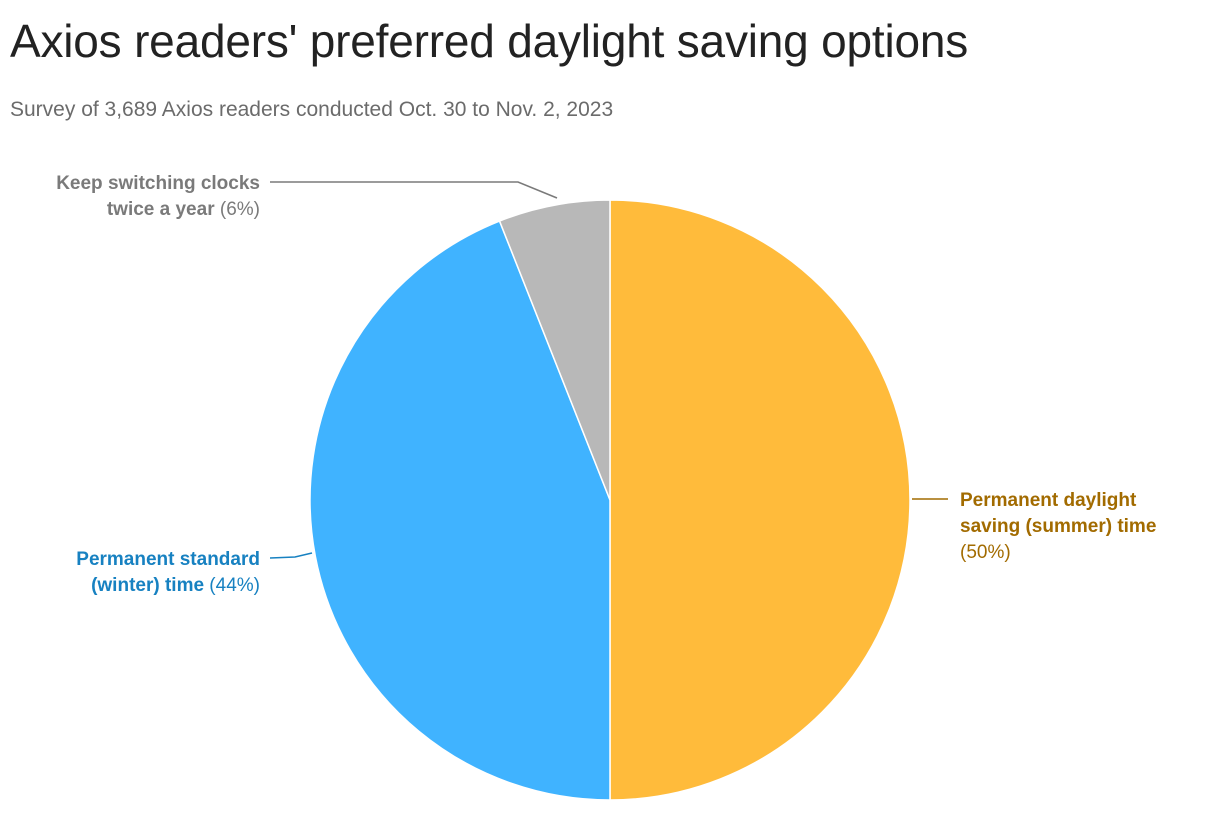 The image size is (1220, 840). What do you see at coordinates (414, 190) in the screenshot?
I see `leader-line-switch` at bounding box center [414, 190].